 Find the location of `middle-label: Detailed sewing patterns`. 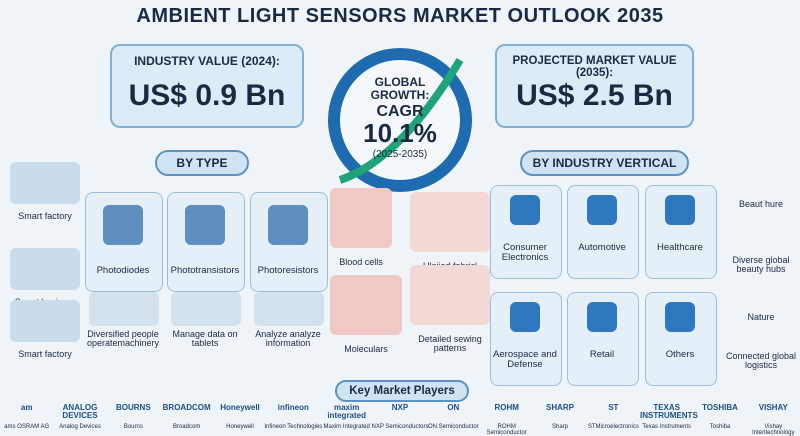

middle-label: Detailed sewing patterns is located at coordinates (450, 344).